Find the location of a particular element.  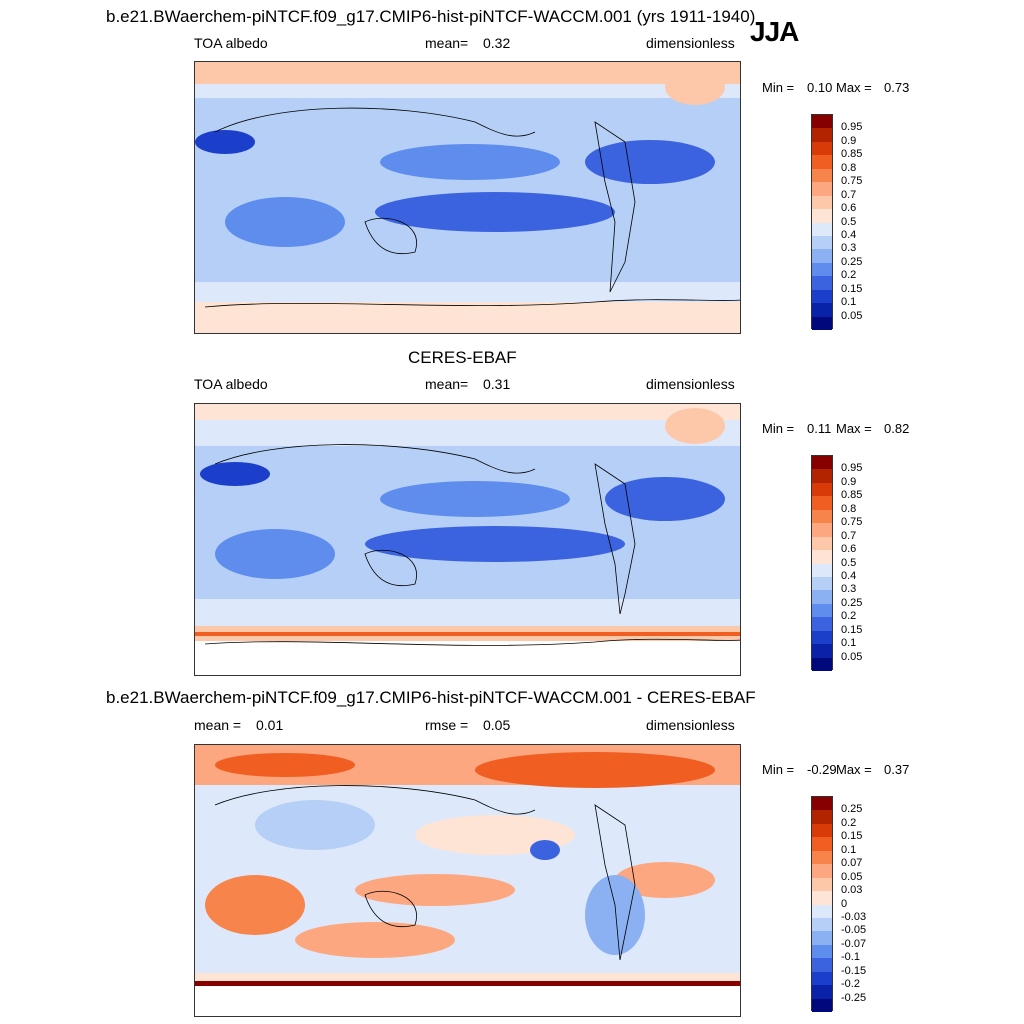

panel3-map-svg is located at coordinates (467, 880).